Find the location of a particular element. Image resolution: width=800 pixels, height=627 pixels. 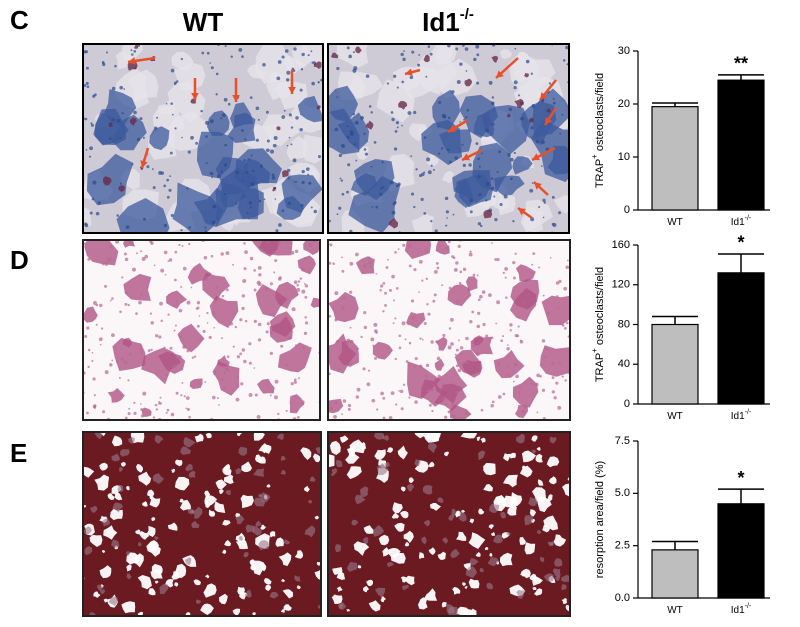

panel-label: C is located at coordinates (19, 20).